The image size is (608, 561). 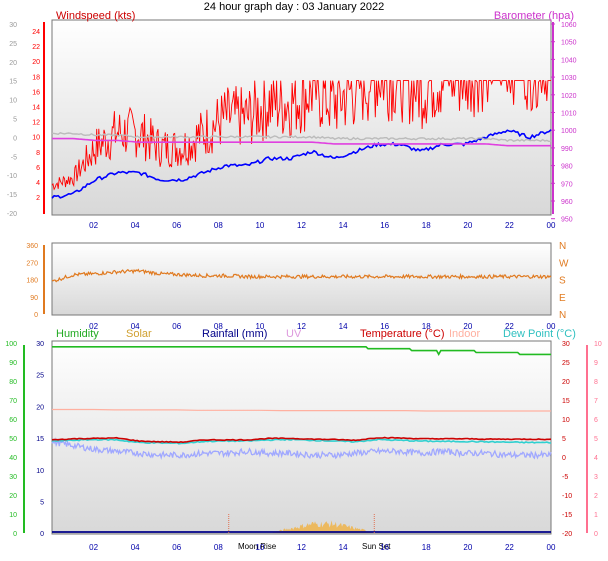 I want to click on humidity-label: Humidity, so click(x=77, y=334).